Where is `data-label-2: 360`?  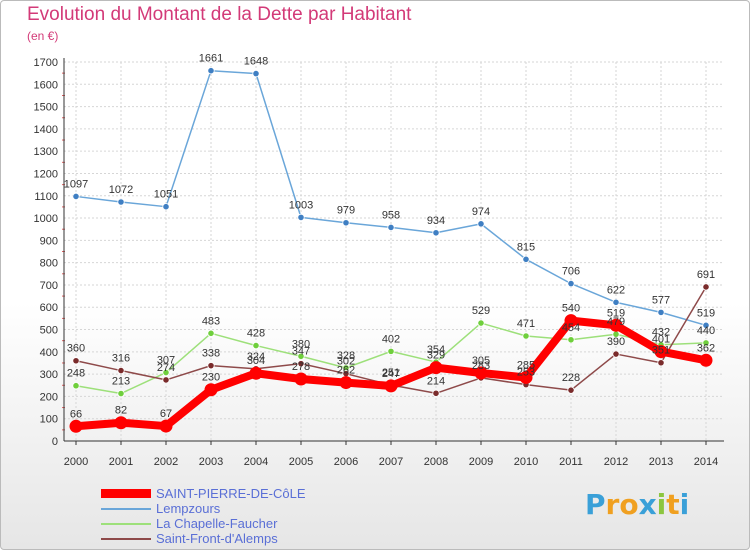
data-label-2: 360 is located at coordinates (76, 349).